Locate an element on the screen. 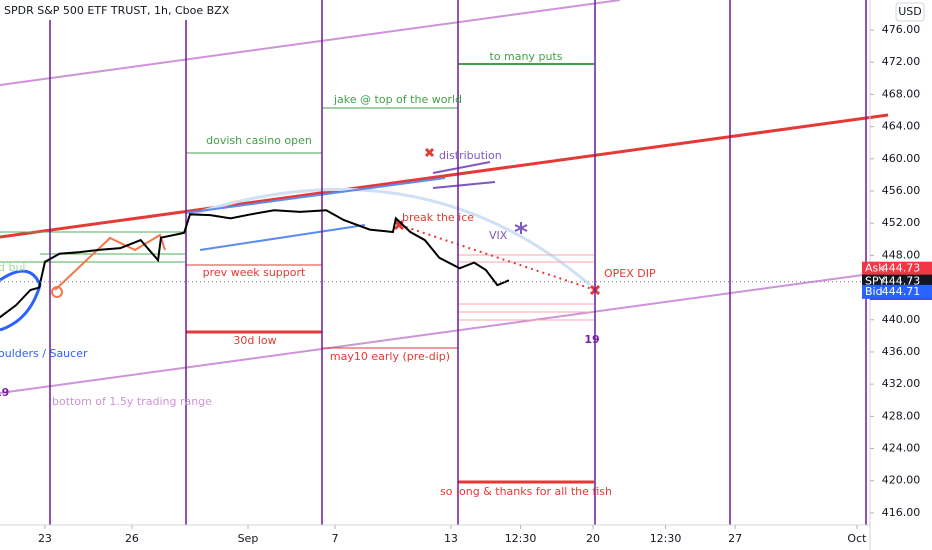 The width and height of the screenshot is (932, 550). last-value: 444.73 is located at coordinates (901, 281).